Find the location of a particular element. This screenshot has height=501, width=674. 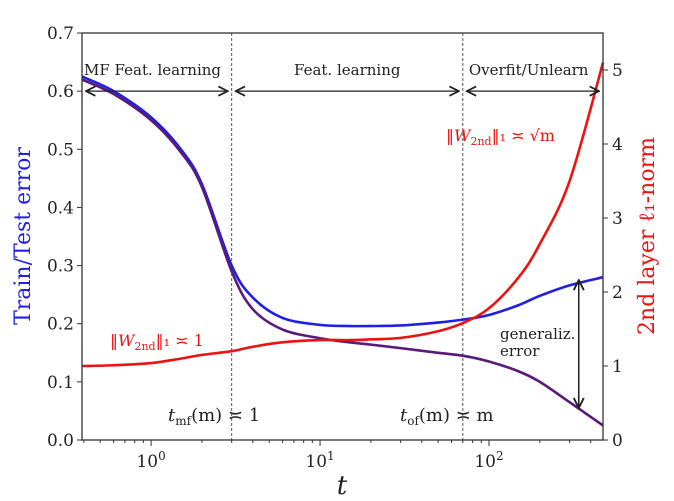

annotation-t-of: tof(m) ≍ m is located at coordinates (447, 416).